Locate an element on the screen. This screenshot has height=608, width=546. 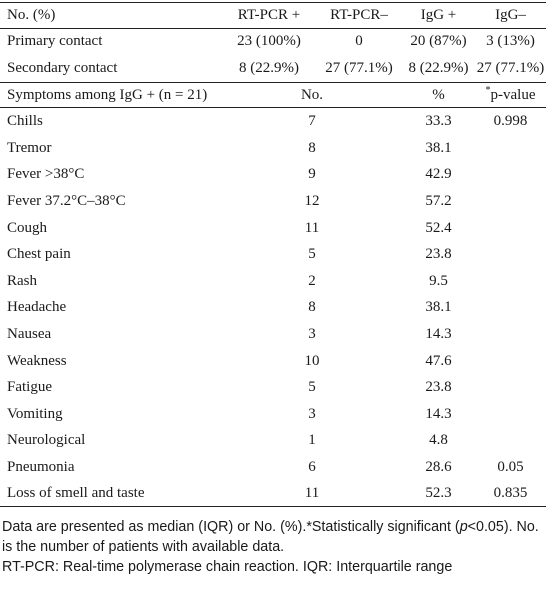
symptom-header-pvalue: *p-value is located at coordinates (510, 94).